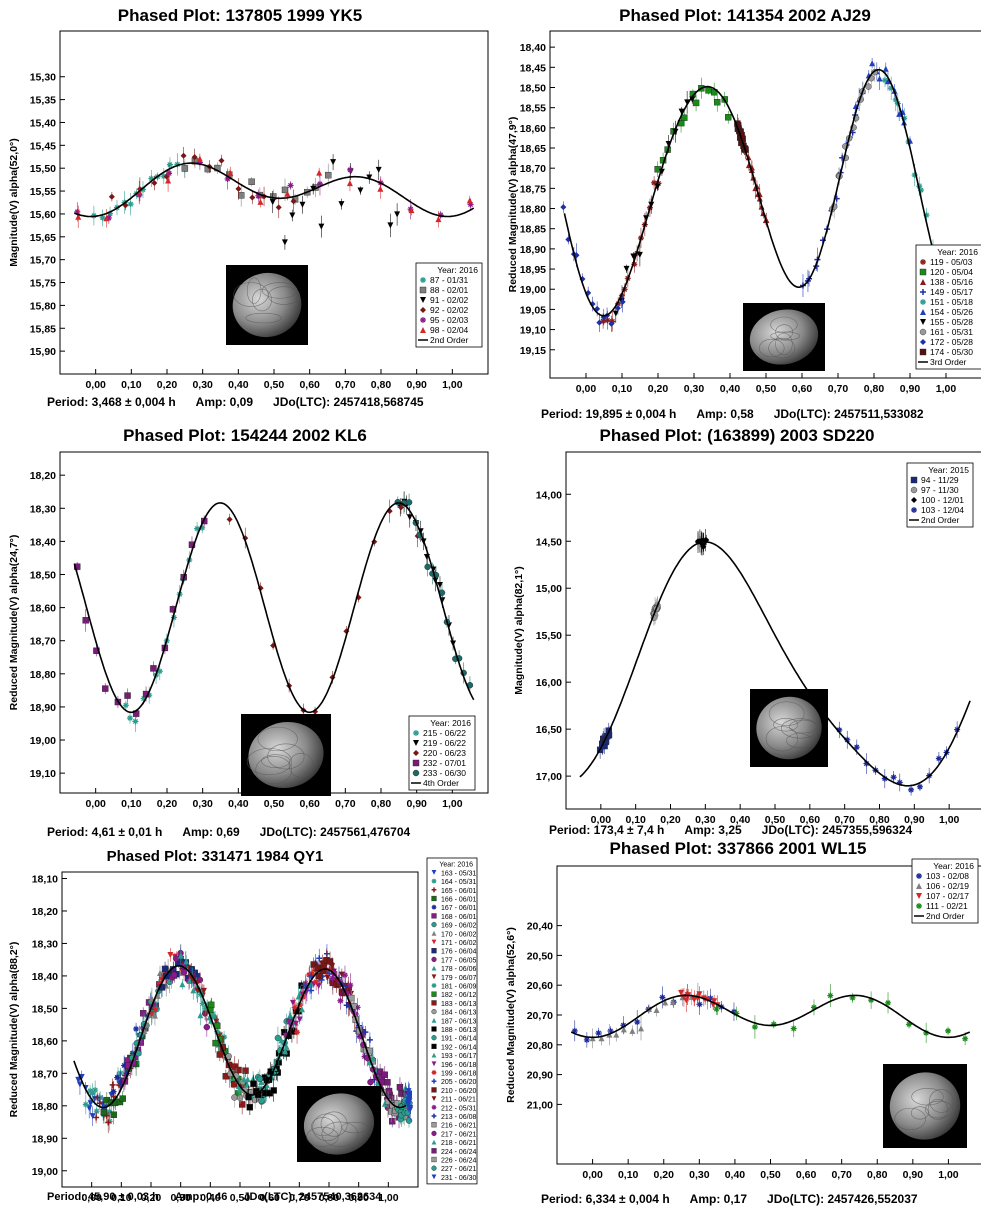 This screenshot has height=1215, width=981. What do you see at coordinates (770, 1016) in the screenshot?
I see `fit-curve` at bounding box center [770, 1016].